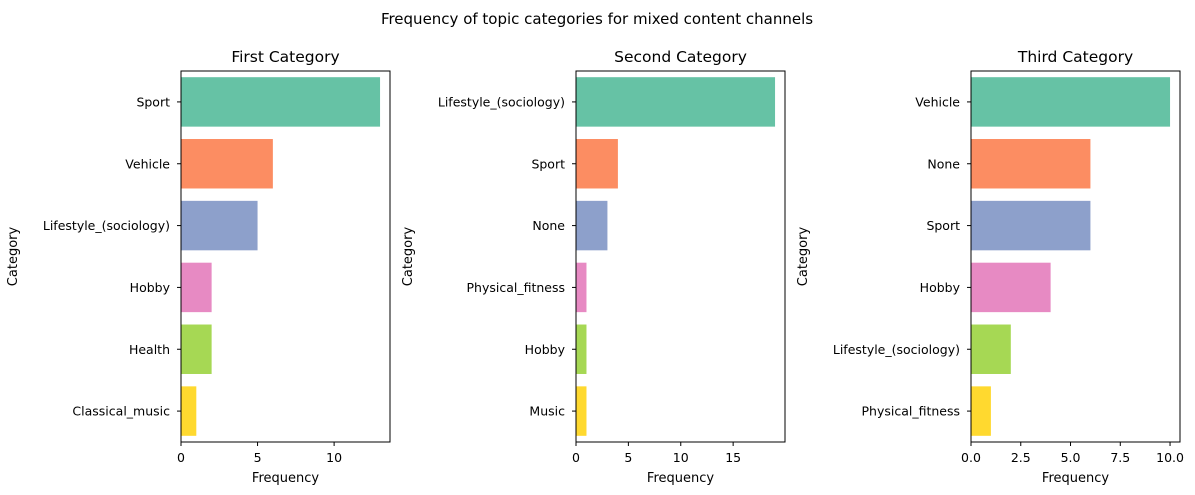  I want to click on x-tick-label: 0.0, so click(971, 457).